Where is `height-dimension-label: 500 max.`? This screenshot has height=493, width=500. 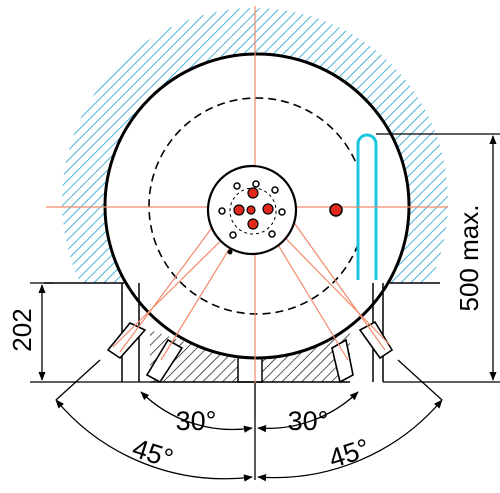
height-dimension-label: 500 max. is located at coordinates (469, 258).